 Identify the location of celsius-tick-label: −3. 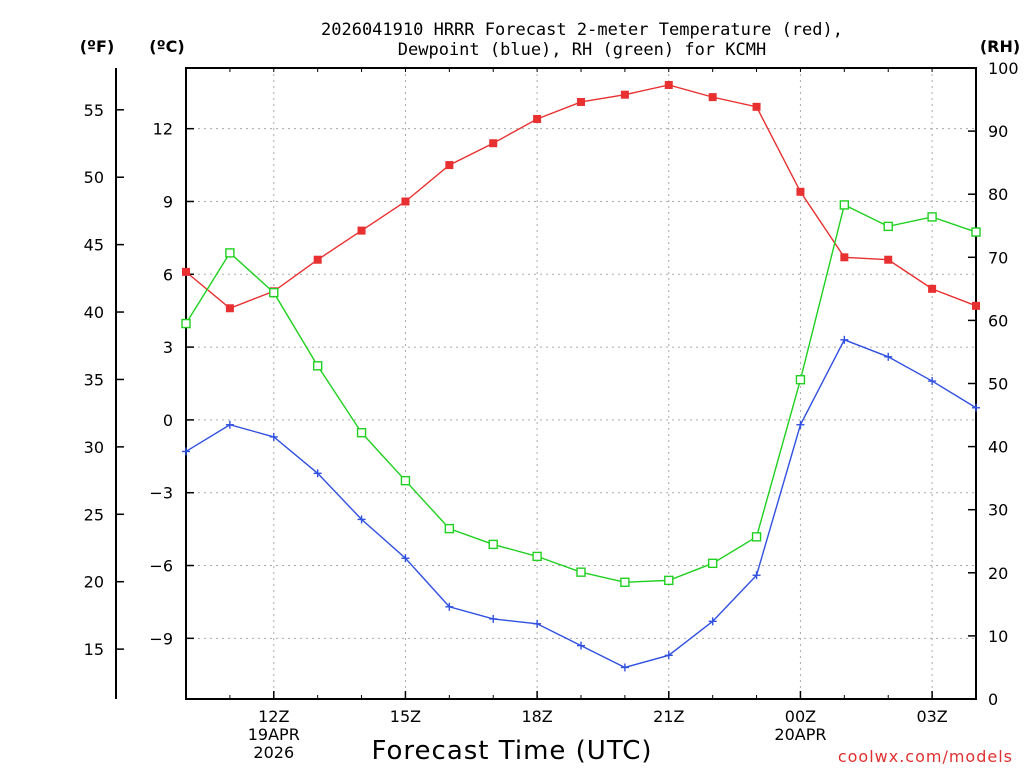
(161, 493).